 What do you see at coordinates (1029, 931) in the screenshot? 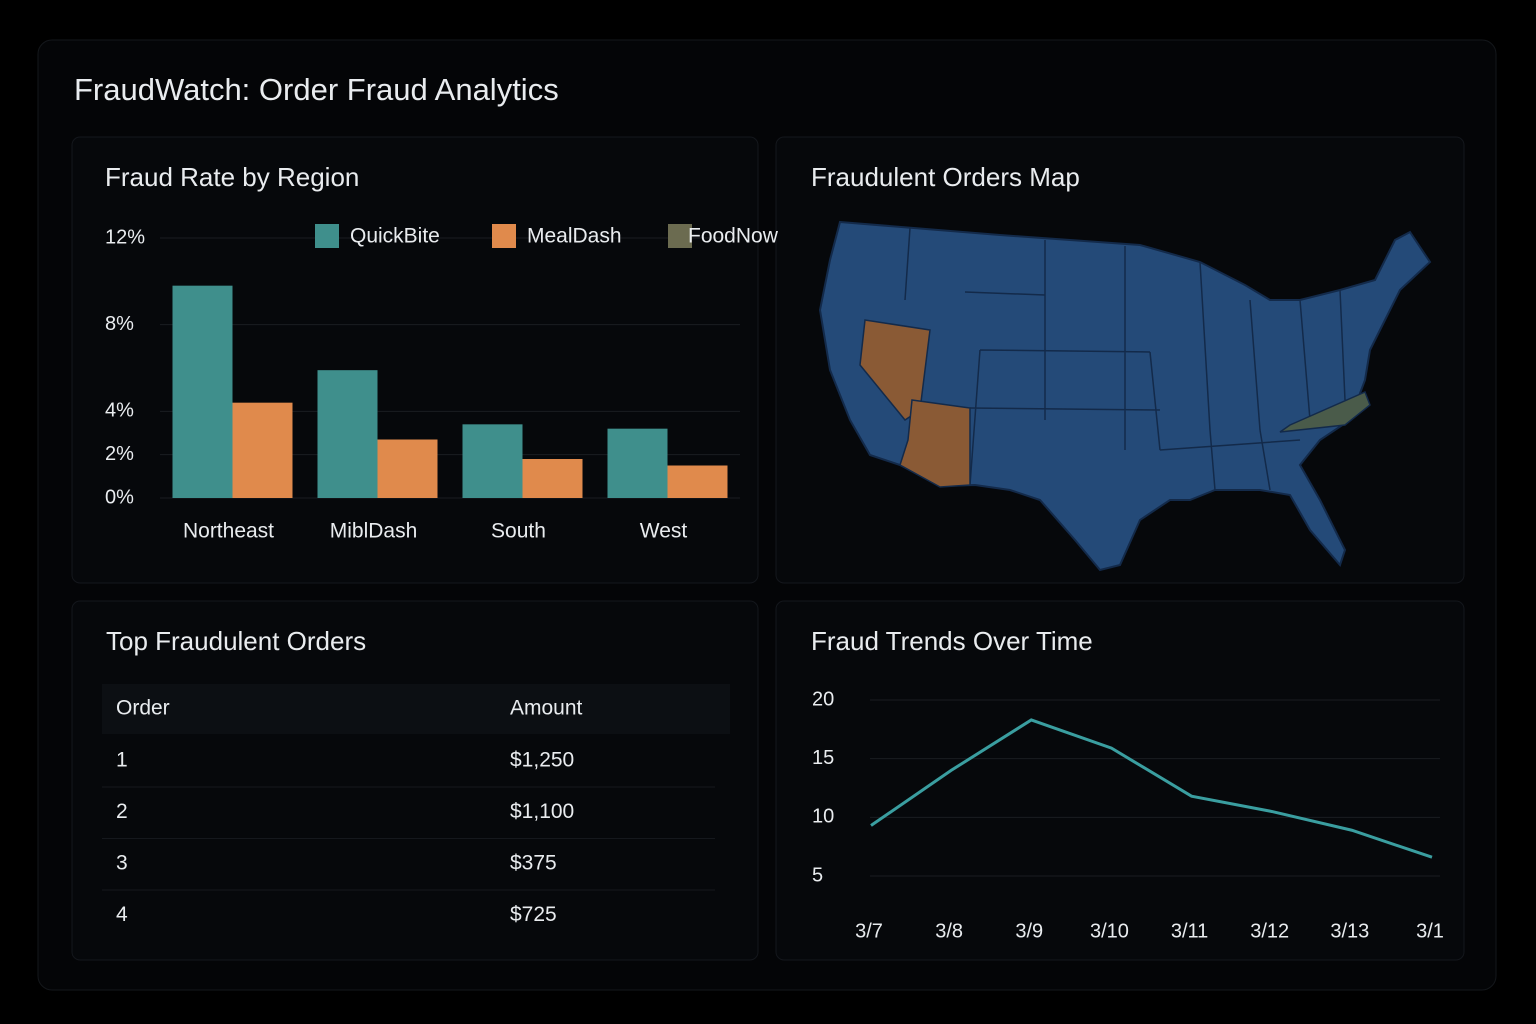
I see `x-tick-label: 3/9` at bounding box center [1029, 931].